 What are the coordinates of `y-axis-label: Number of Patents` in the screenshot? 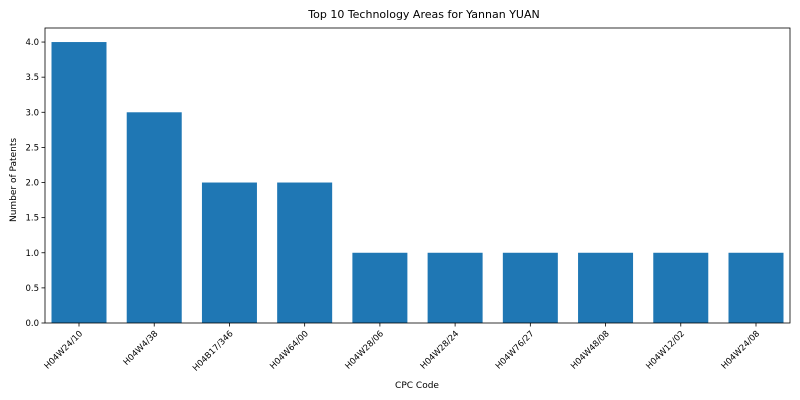 It's located at (14, 180).